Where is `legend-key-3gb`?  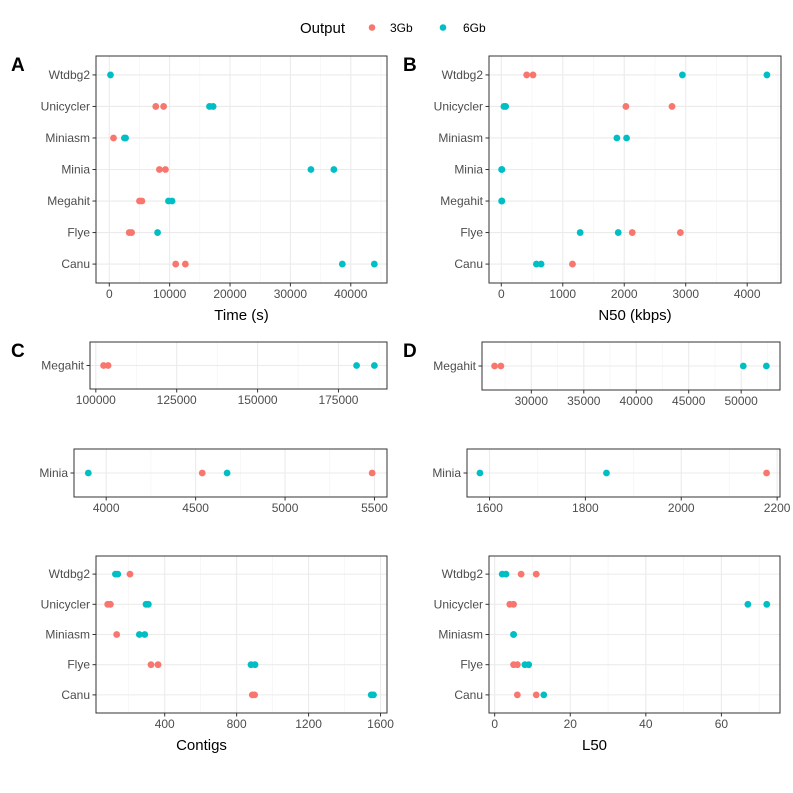 legend-key-3gb is located at coordinates (372, 27).